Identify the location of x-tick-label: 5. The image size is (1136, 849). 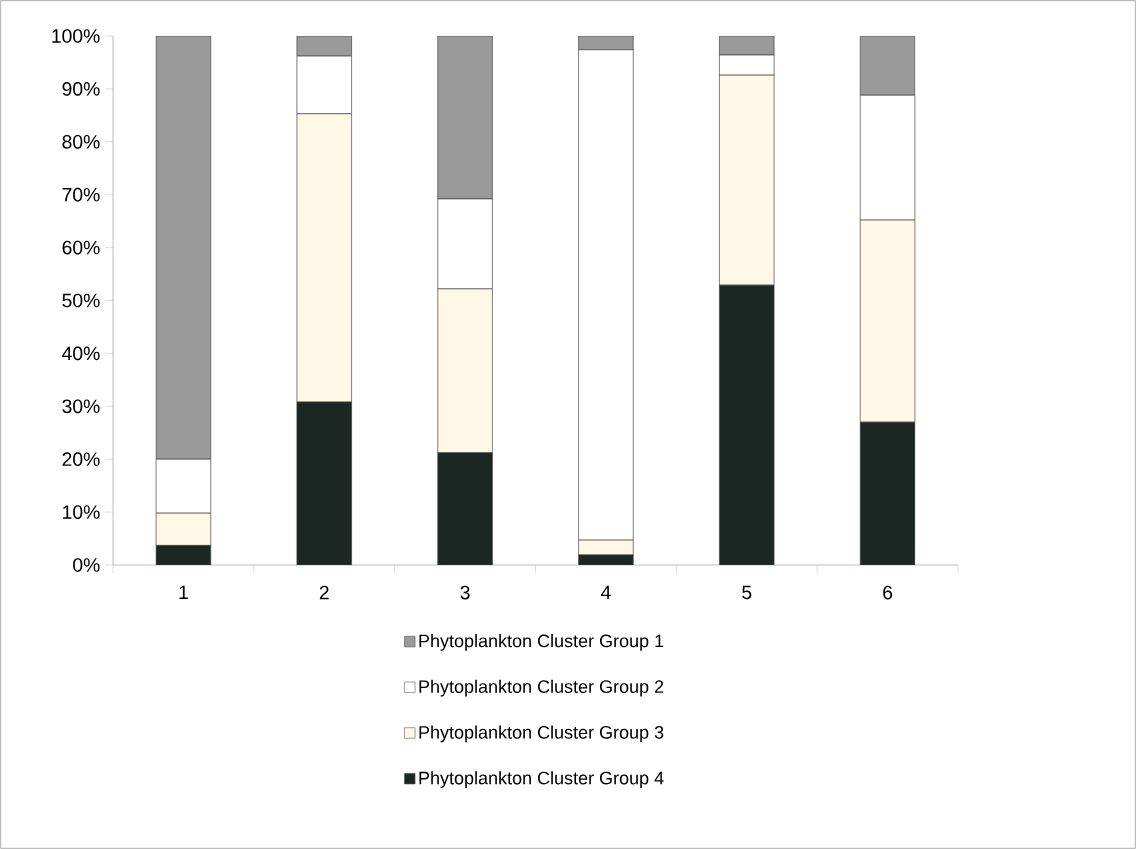
(747, 592).